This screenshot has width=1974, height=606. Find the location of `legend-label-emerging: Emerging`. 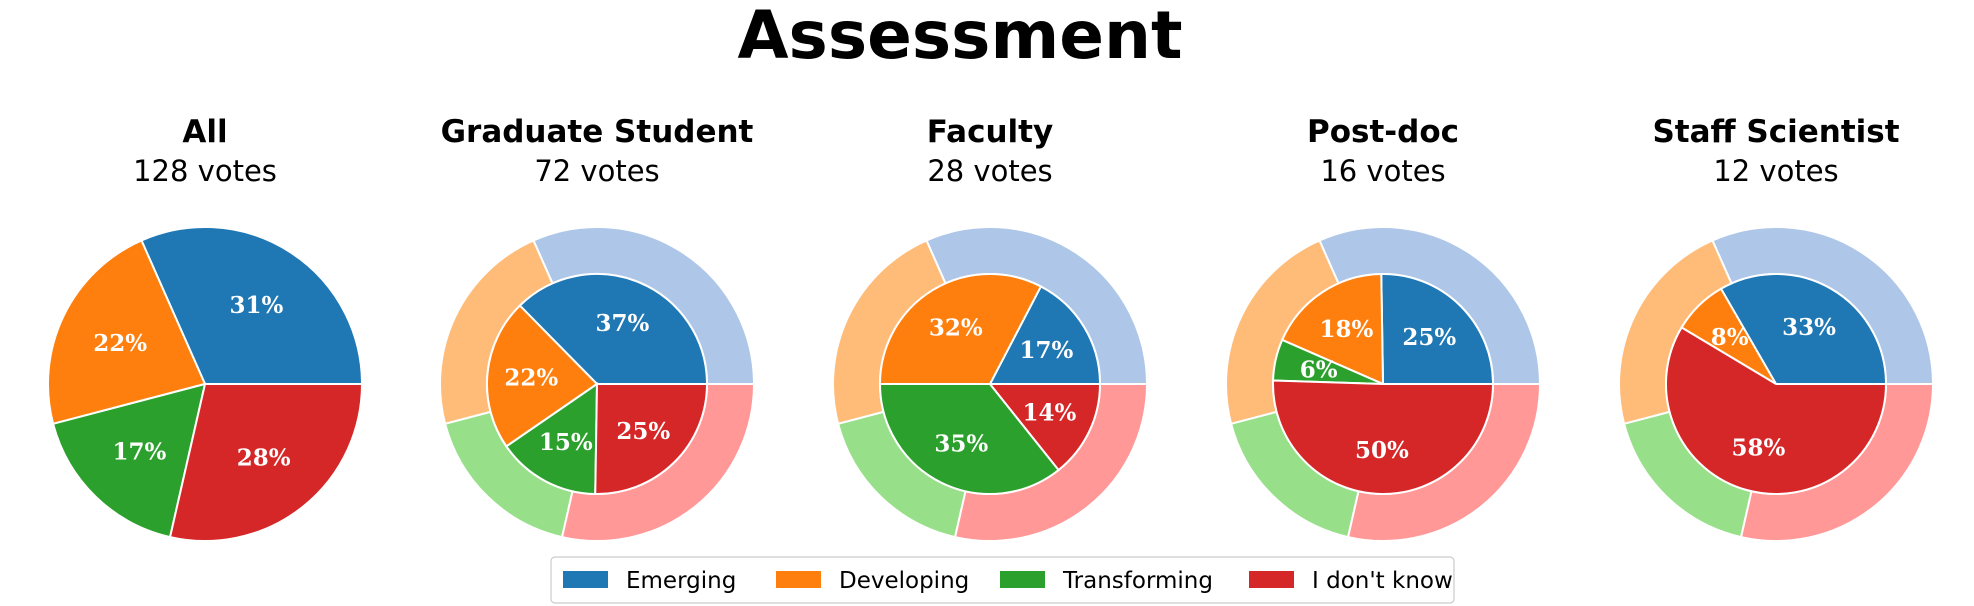

legend-label-emerging: Emerging is located at coordinates (681, 581).